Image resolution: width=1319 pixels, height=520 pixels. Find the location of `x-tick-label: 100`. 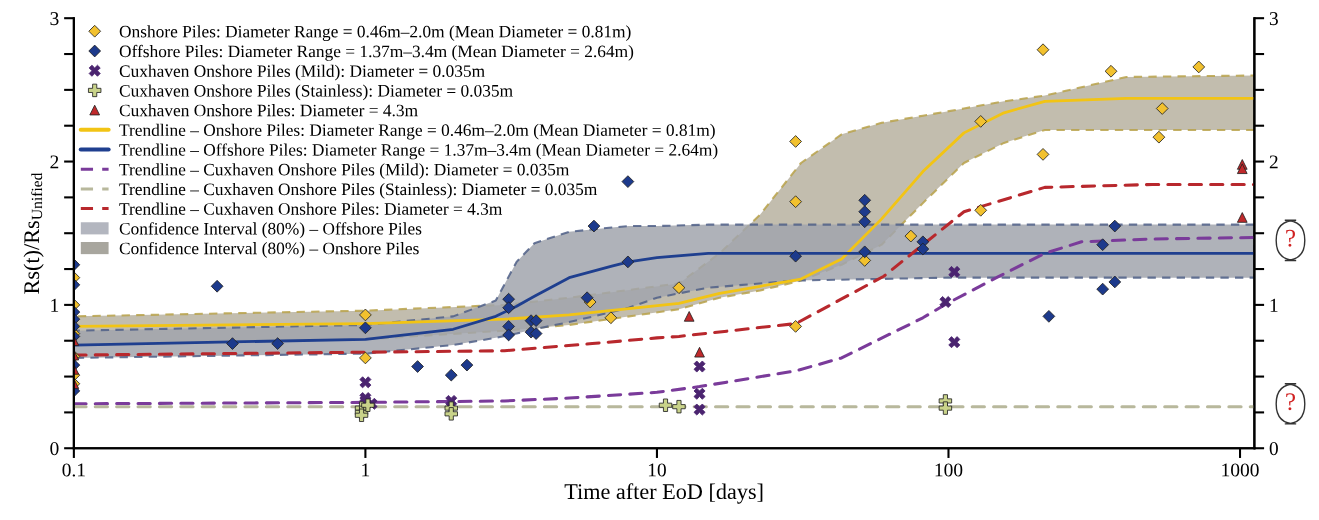

x-tick-label: 100 is located at coordinates (949, 470).